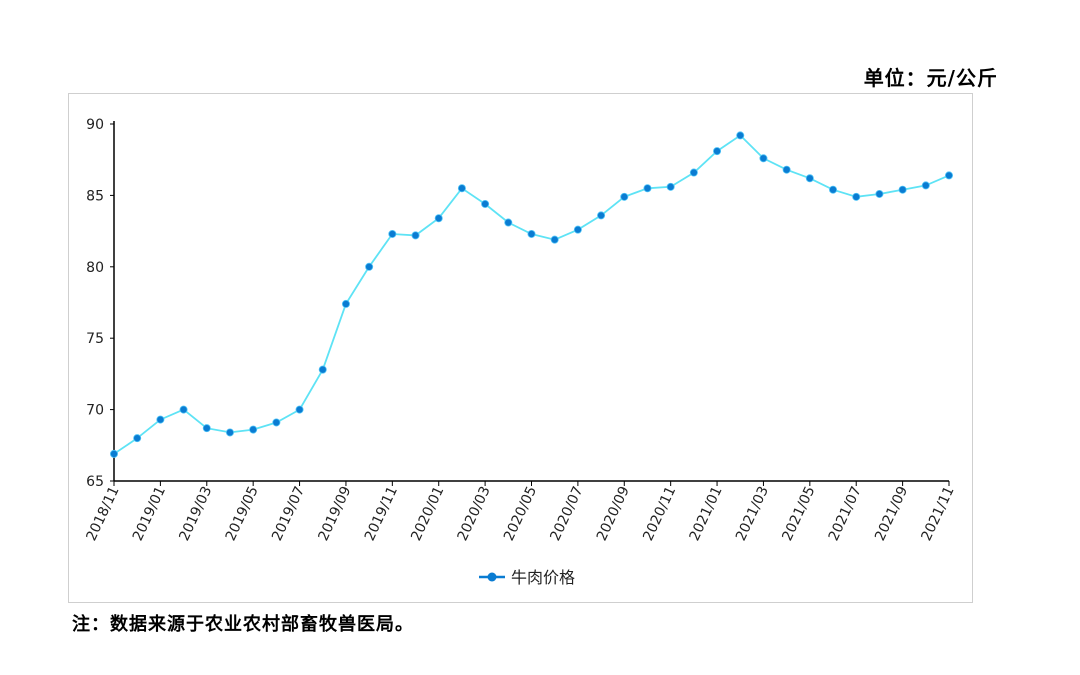 Image resolution: width=1080 pixels, height=675 pixels. What do you see at coordinates (95, 482) in the screenshot?
I see `y-tick-label: 65` at bounding box center [95, 482].